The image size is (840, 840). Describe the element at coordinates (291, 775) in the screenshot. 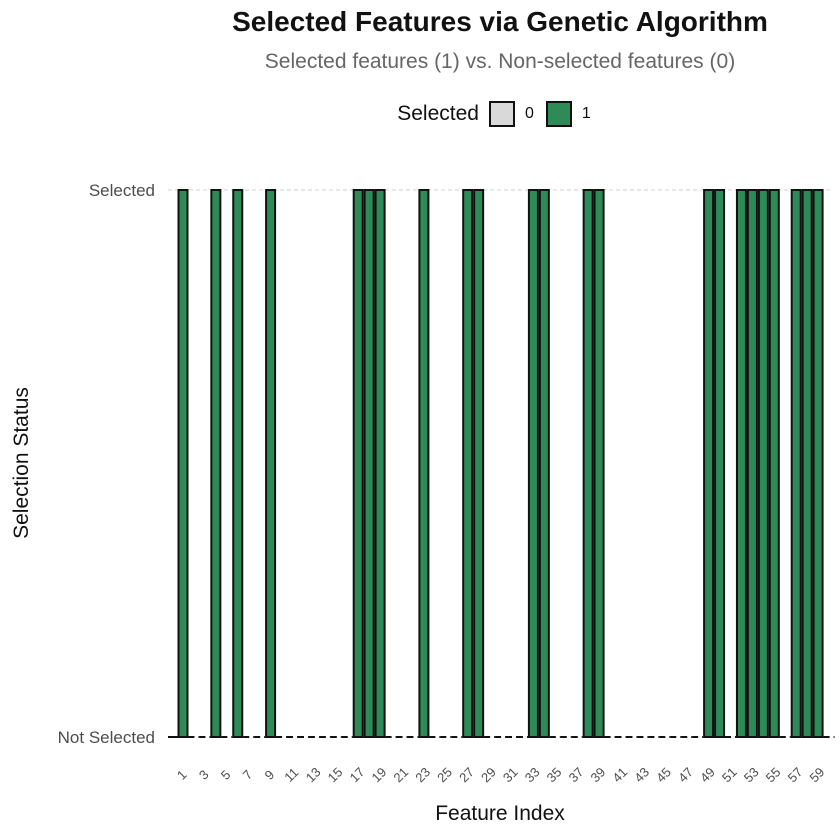

I see `x-tick-label: 11` at that location.